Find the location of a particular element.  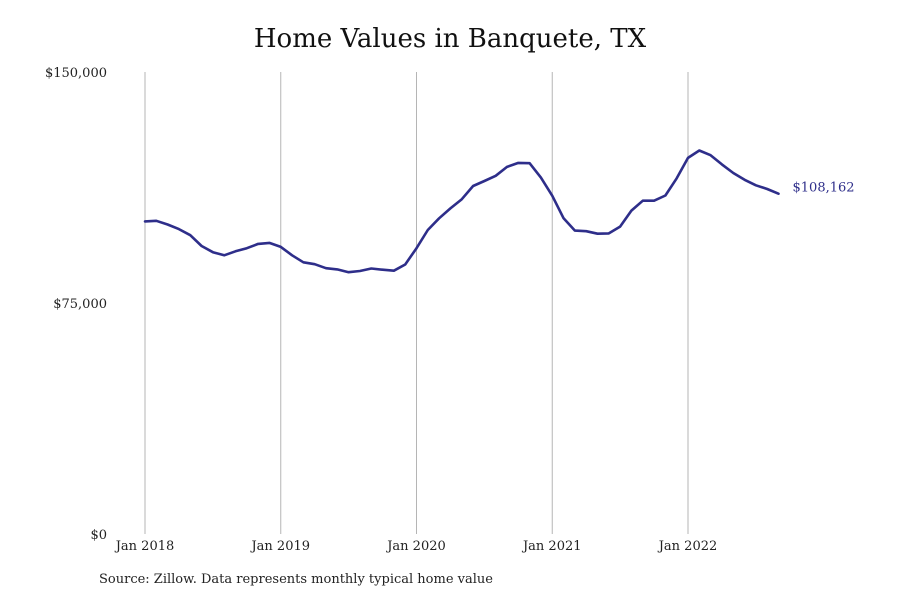

series-layer is located at coordinates (461, 211).